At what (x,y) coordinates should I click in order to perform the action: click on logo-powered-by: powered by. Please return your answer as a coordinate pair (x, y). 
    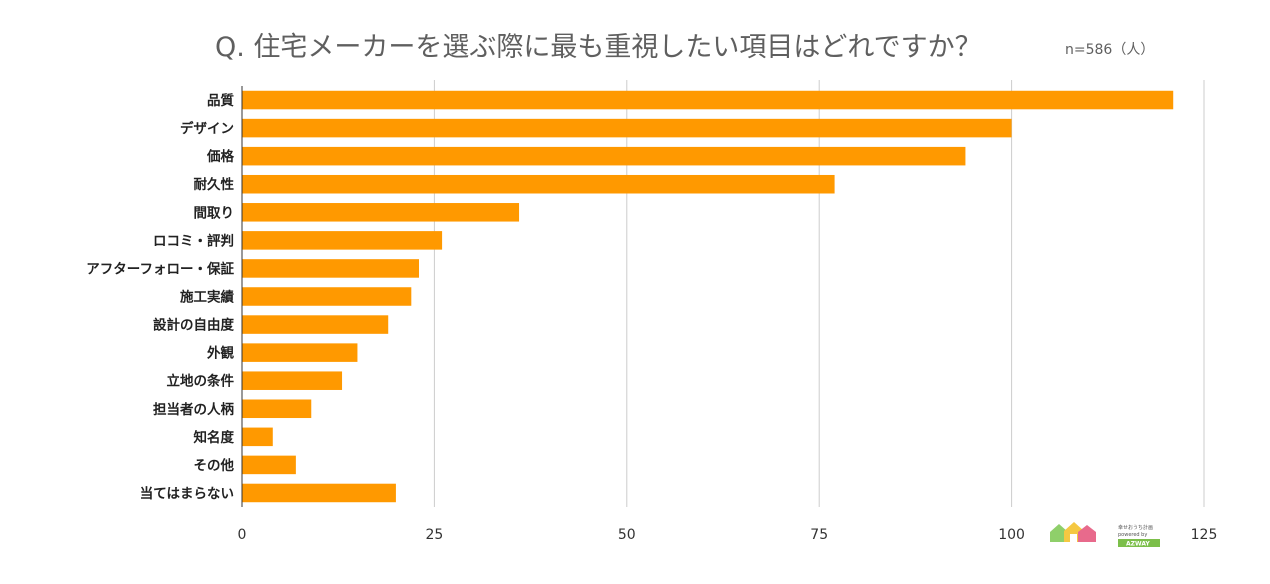
    Looking at the image, I should click on (1132, 535).